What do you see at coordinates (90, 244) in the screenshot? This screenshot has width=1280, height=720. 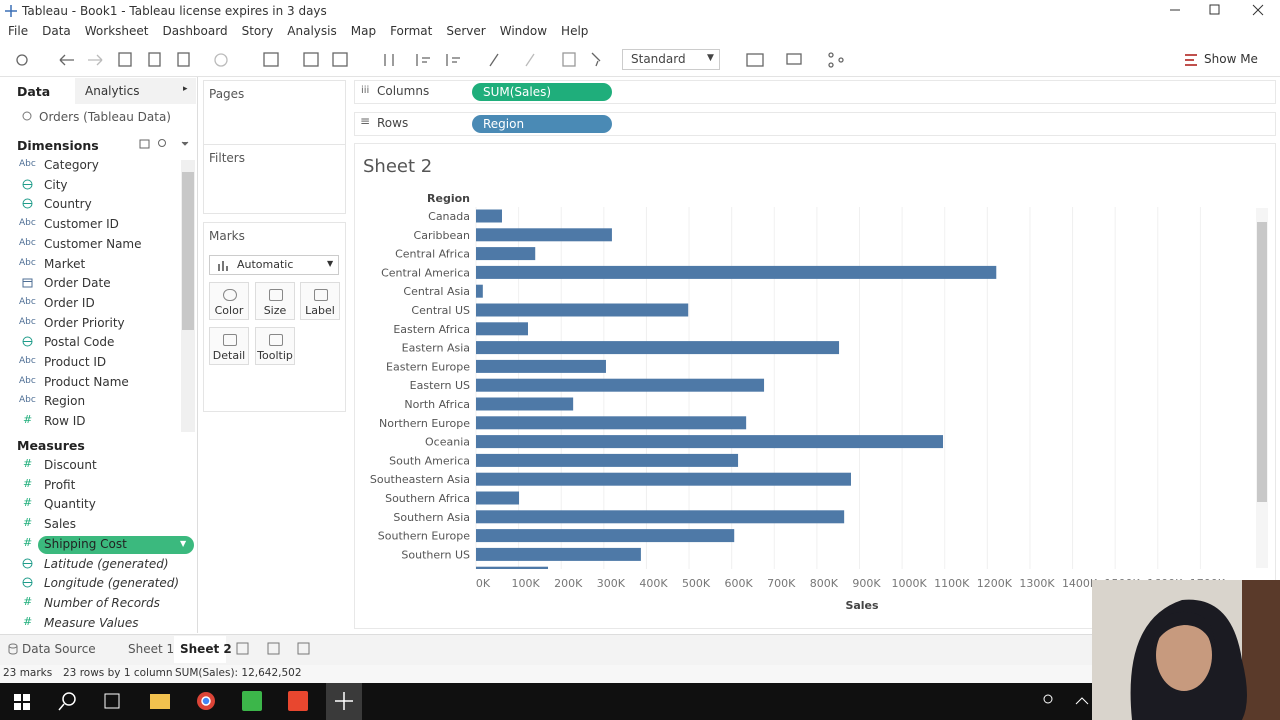 I see `field: Abc Customer Name` at bounding box center [90, 244].